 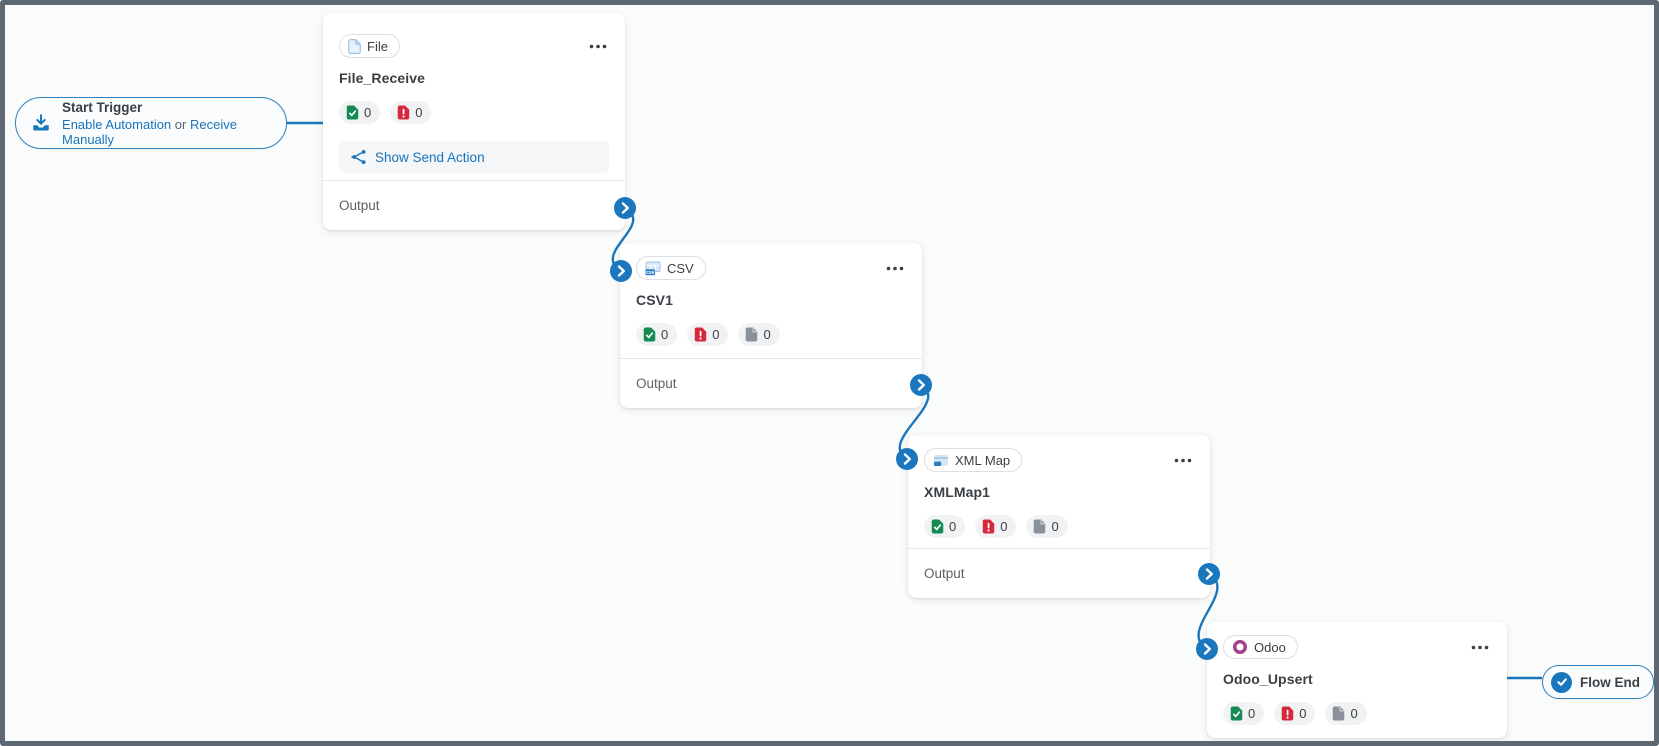 I want to click on flow-end-label: Flow End, so click(x=1610, y=682).